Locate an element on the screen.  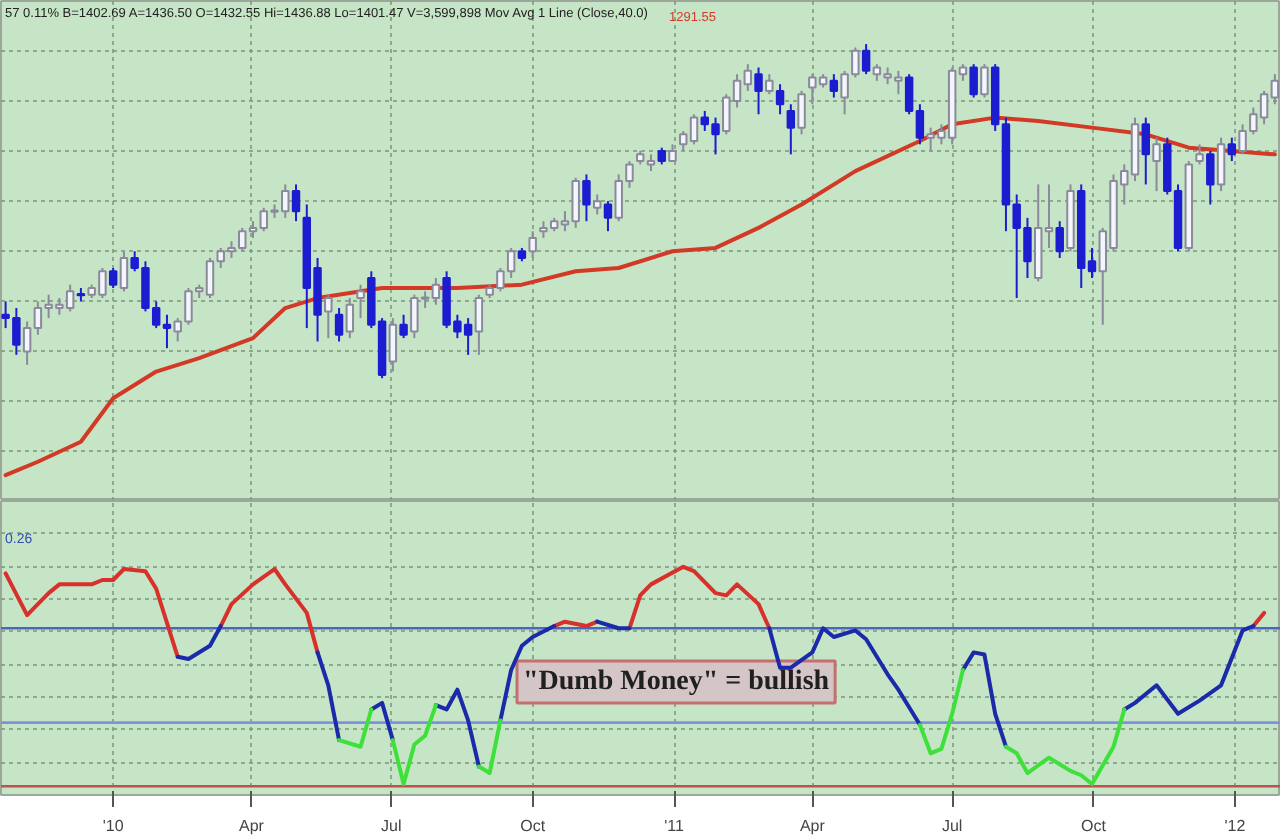
x-tick-label: '12 is located at coordinates (1235, 826).